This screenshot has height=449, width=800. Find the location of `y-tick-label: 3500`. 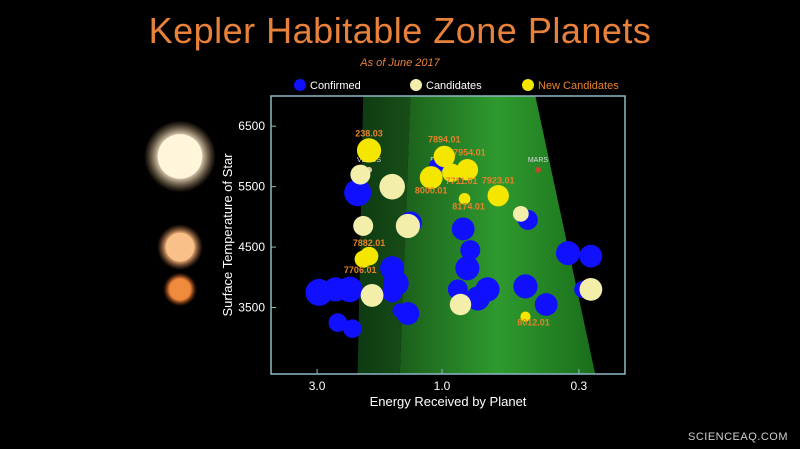

y-tick-label: 3500 is located at coordinates (251, 308).